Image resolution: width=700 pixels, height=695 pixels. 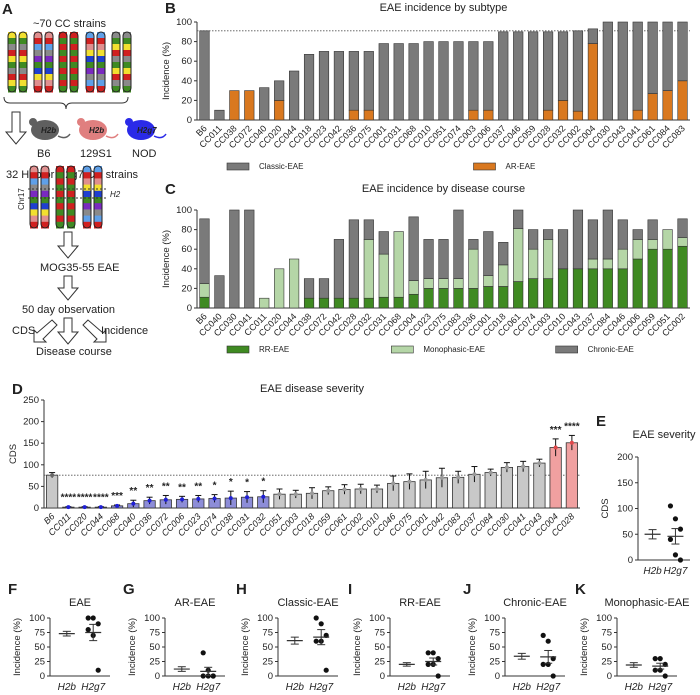 What do you see at coordinates (31, 465) in the screenshot?
I see `y-tick-label: 100` at bounding box center [31, 465].